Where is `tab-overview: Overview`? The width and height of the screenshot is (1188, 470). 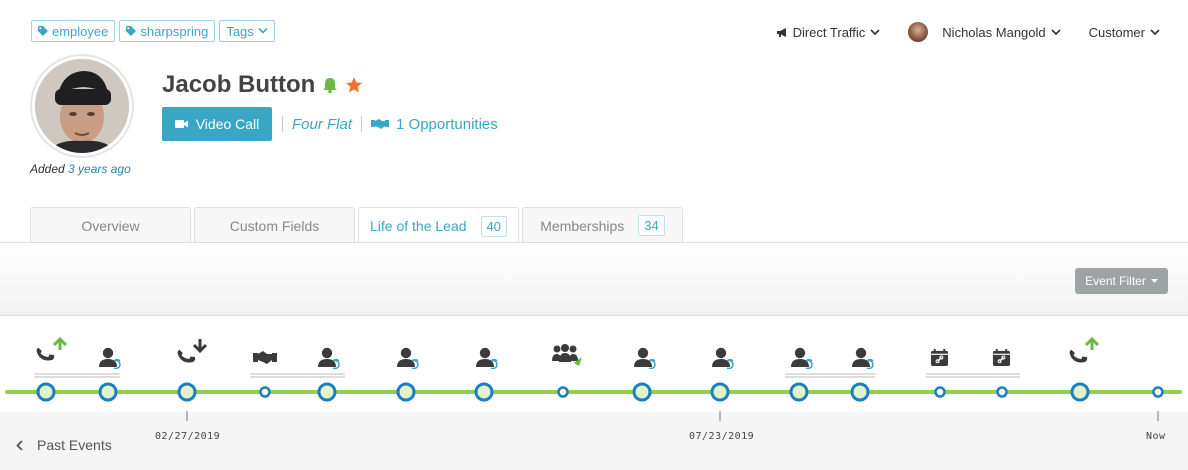 tab-overview: Overview is located at coordinates (110, 225).